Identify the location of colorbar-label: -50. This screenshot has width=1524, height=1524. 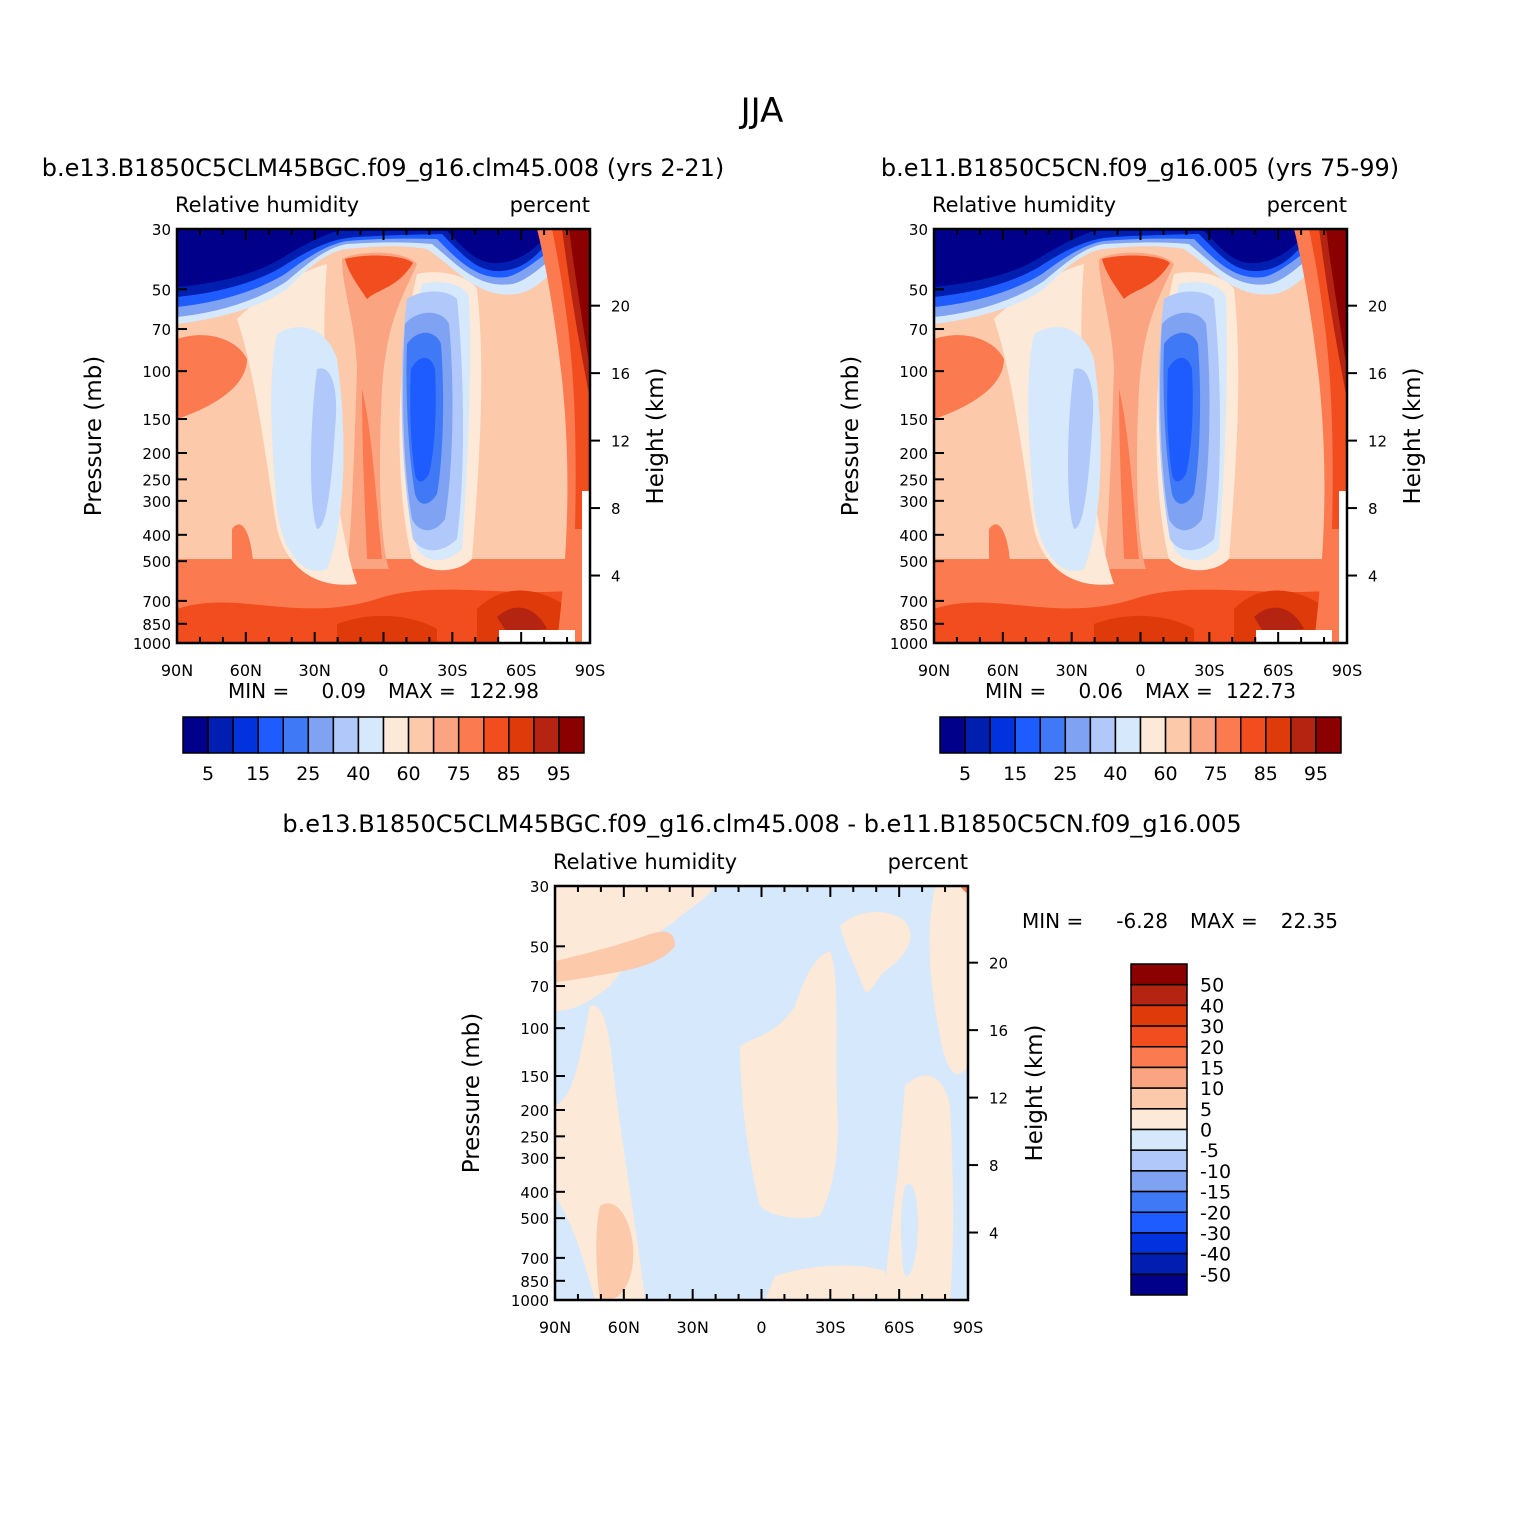
(1215, 1275).